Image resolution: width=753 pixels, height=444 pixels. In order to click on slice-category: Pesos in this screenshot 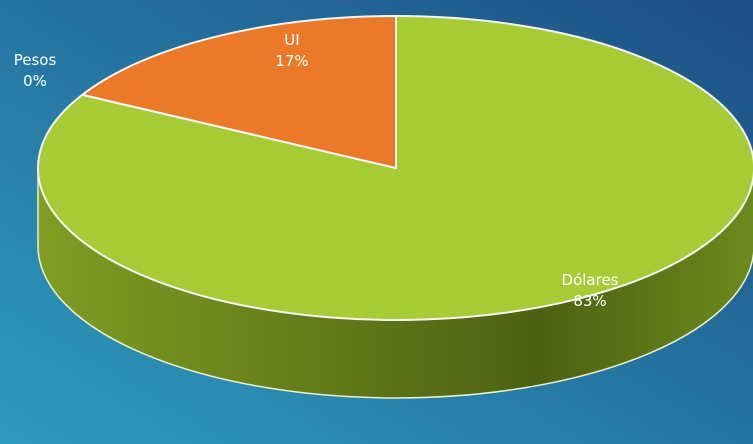, I will do `click(35, 60)`.